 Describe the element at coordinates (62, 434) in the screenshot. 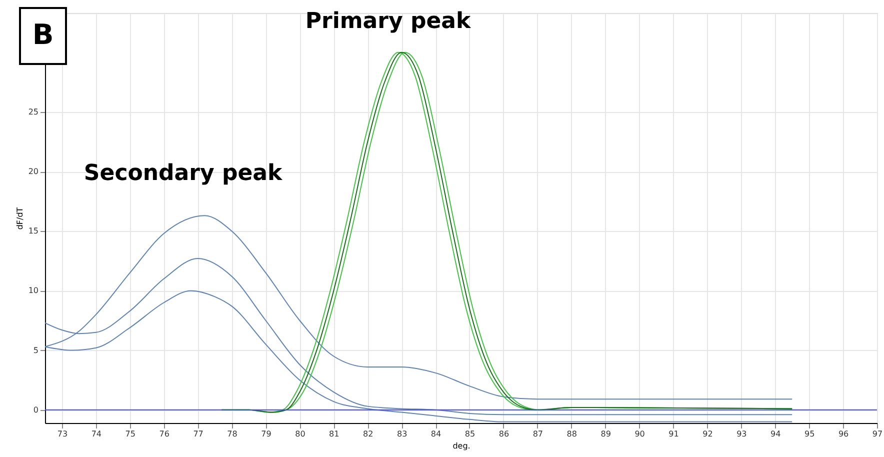

I see `x-tick-label: 73` at that location.